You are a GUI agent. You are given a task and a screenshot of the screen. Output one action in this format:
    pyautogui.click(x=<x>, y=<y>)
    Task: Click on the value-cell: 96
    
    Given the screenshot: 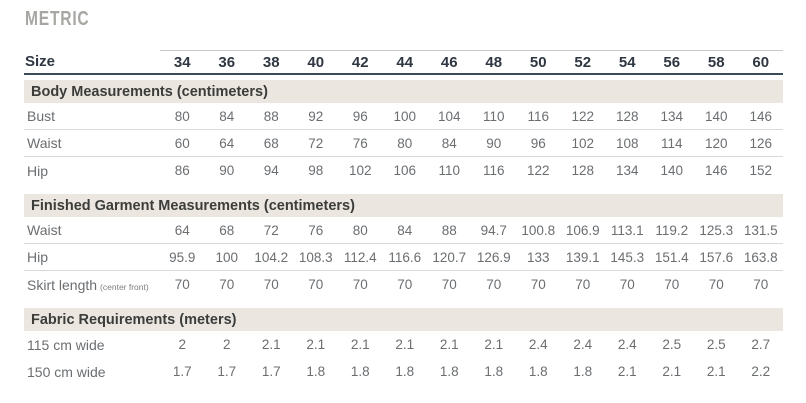 What is the action you would take?
    pyautogui.click(x=538, y=143)
    